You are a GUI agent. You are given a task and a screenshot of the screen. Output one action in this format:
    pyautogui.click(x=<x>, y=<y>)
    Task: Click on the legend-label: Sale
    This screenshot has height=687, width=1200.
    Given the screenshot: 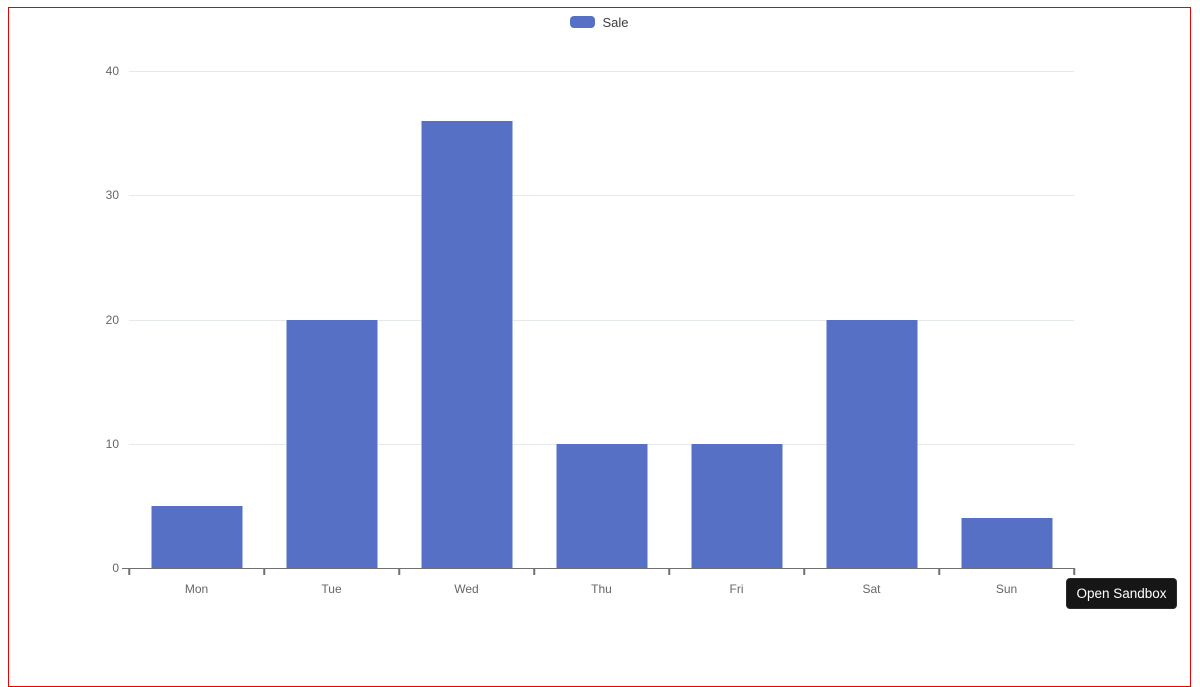 What is the action you would take?
    pyautogui.click(x=615, y=22)
    